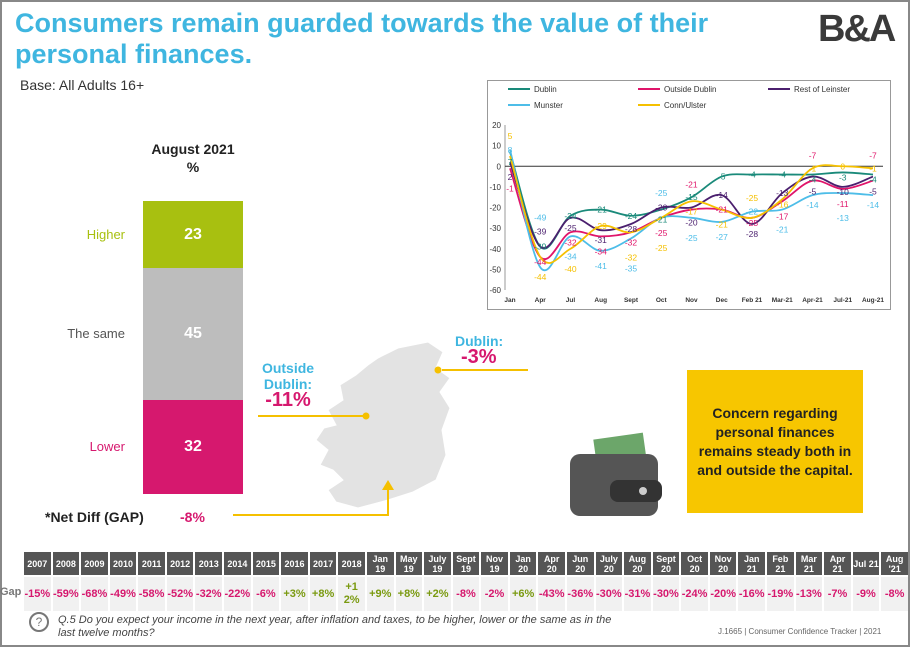 This screenshot has width=910, height=647. Describe the element at coordinates (752, 212) in the screenshot. I see `data-label: -22` at that location.